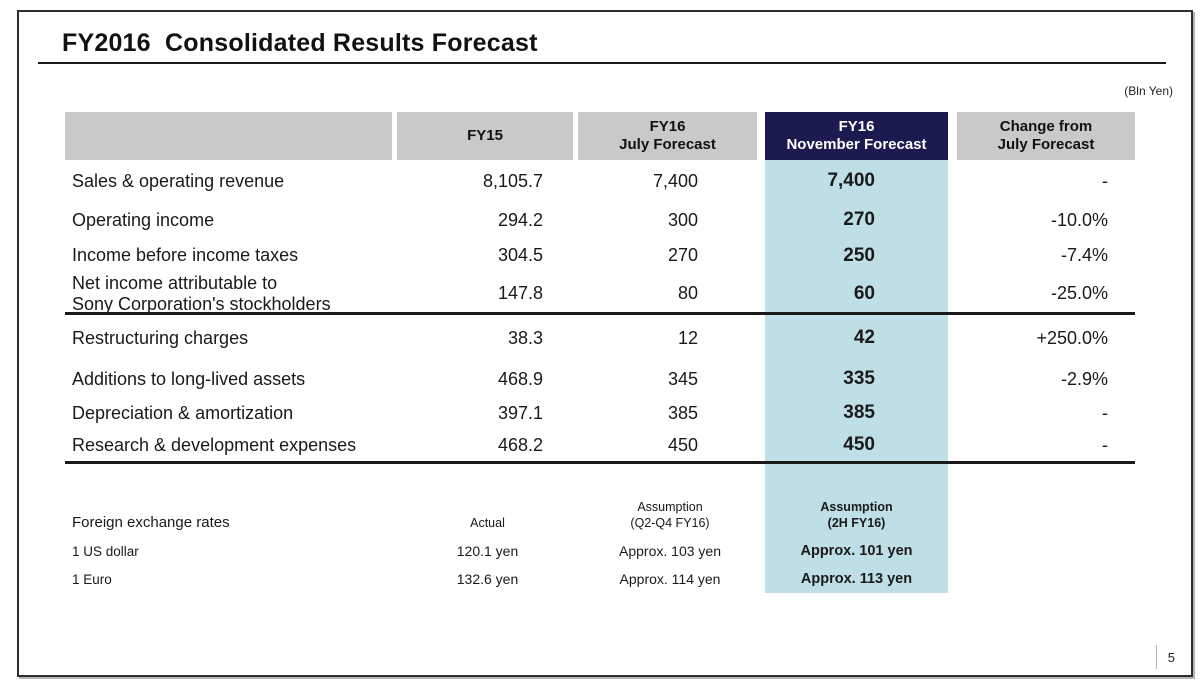 The width and height of the screenshot is (1200, 686). What do you see at coordinates (864, 337) in the screenshot?
I see `november-forecast-value: 42` at bounding box center [864, 337].